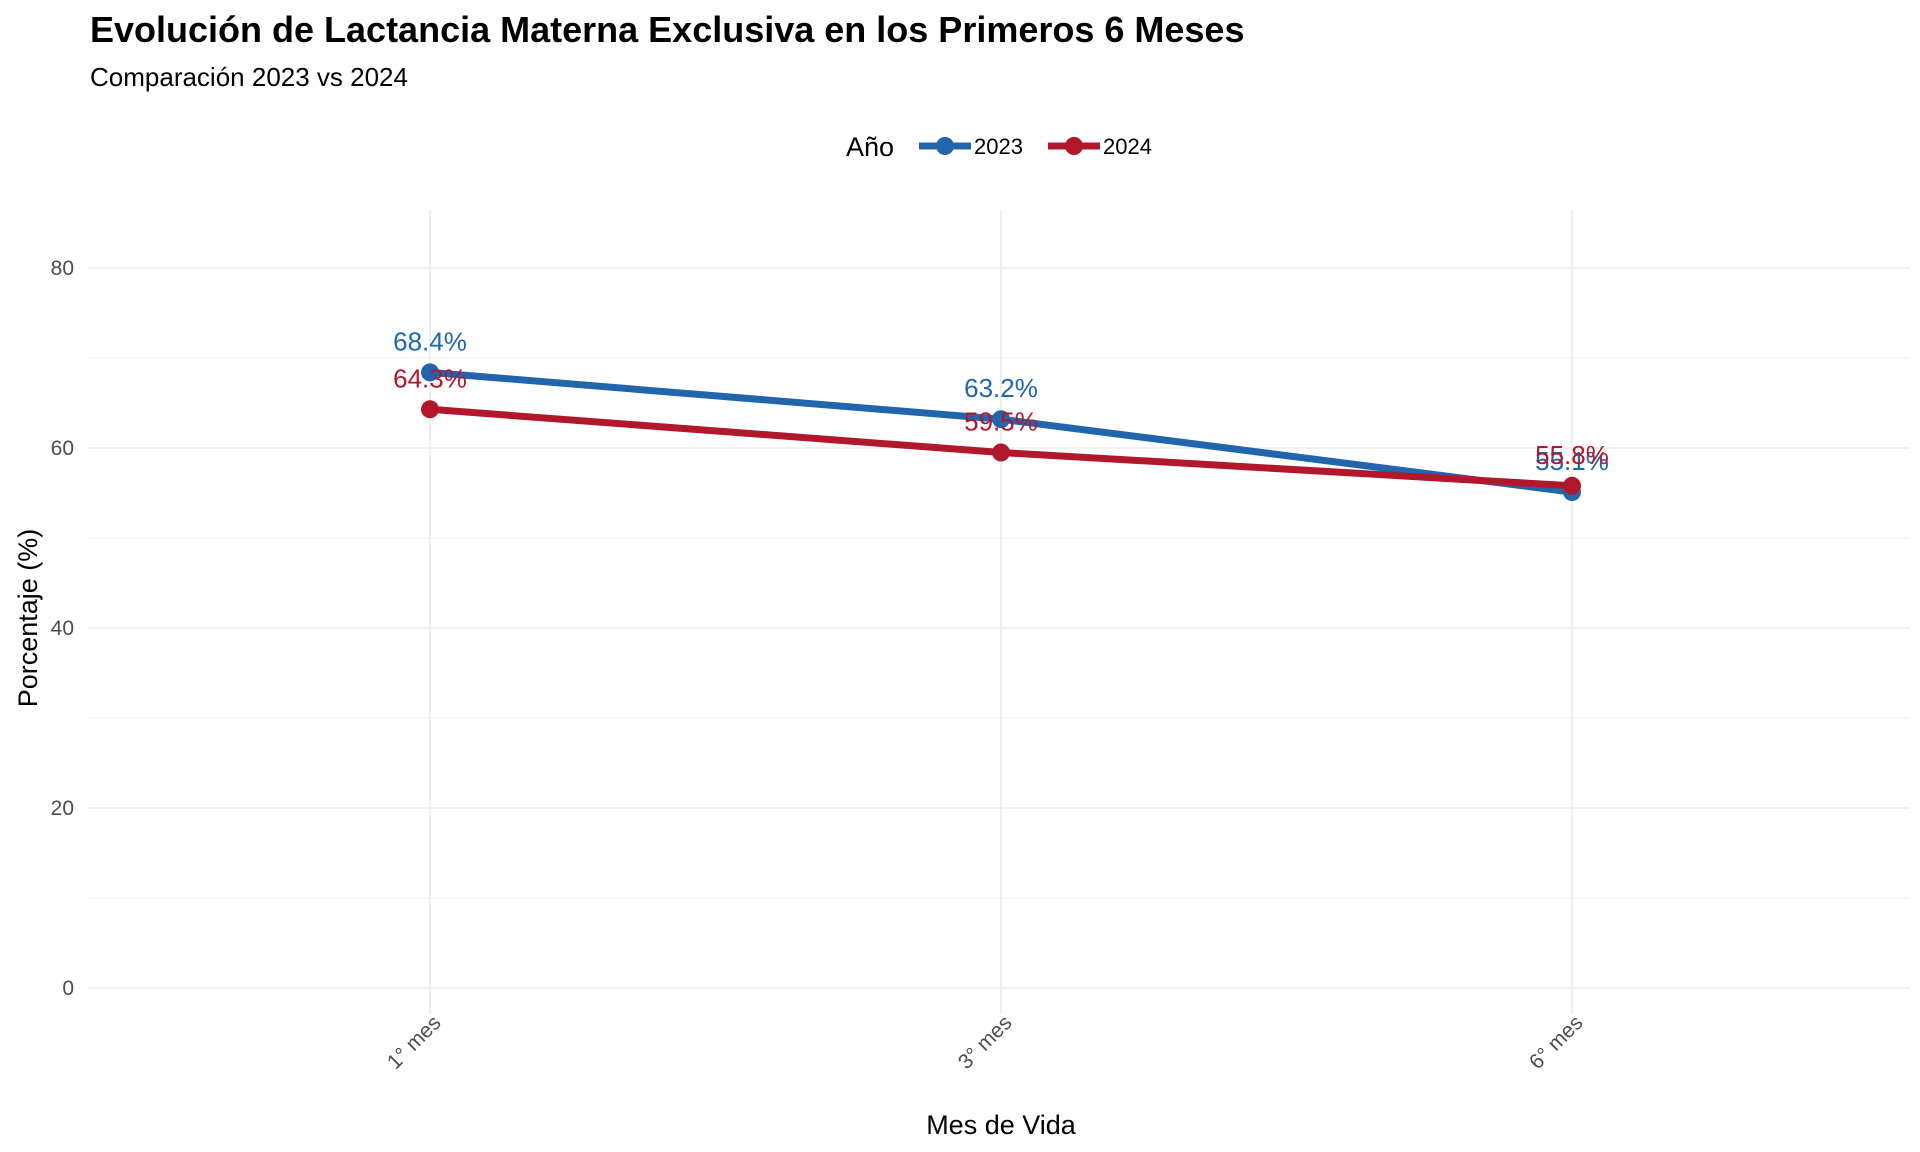 The width and height of the screenshot is (1920, 1152). I want to click on data-label-2024: 59.5%, so click(1001, 422).